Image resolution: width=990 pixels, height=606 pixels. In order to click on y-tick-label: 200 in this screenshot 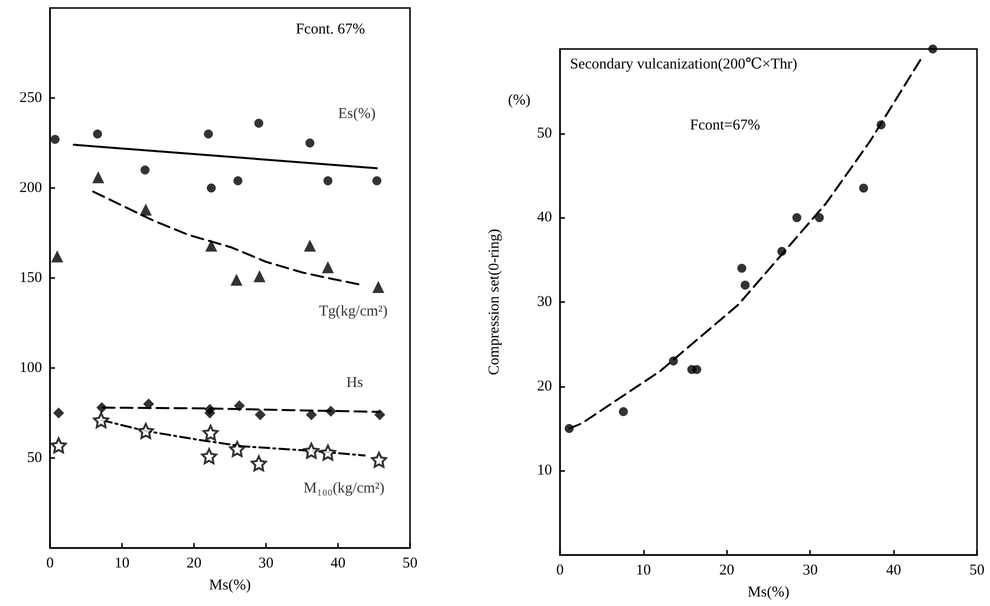, I will do `click(31, 188)`.